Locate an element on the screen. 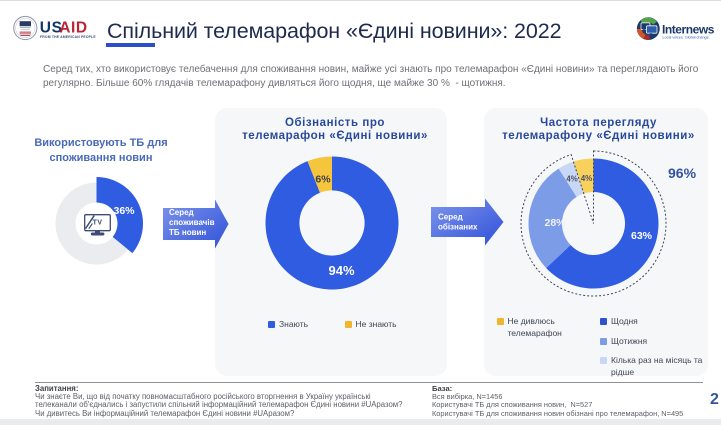 The height and width of the screenshot is (425, 721). svg-text: US is located at coordinates (51, 28).